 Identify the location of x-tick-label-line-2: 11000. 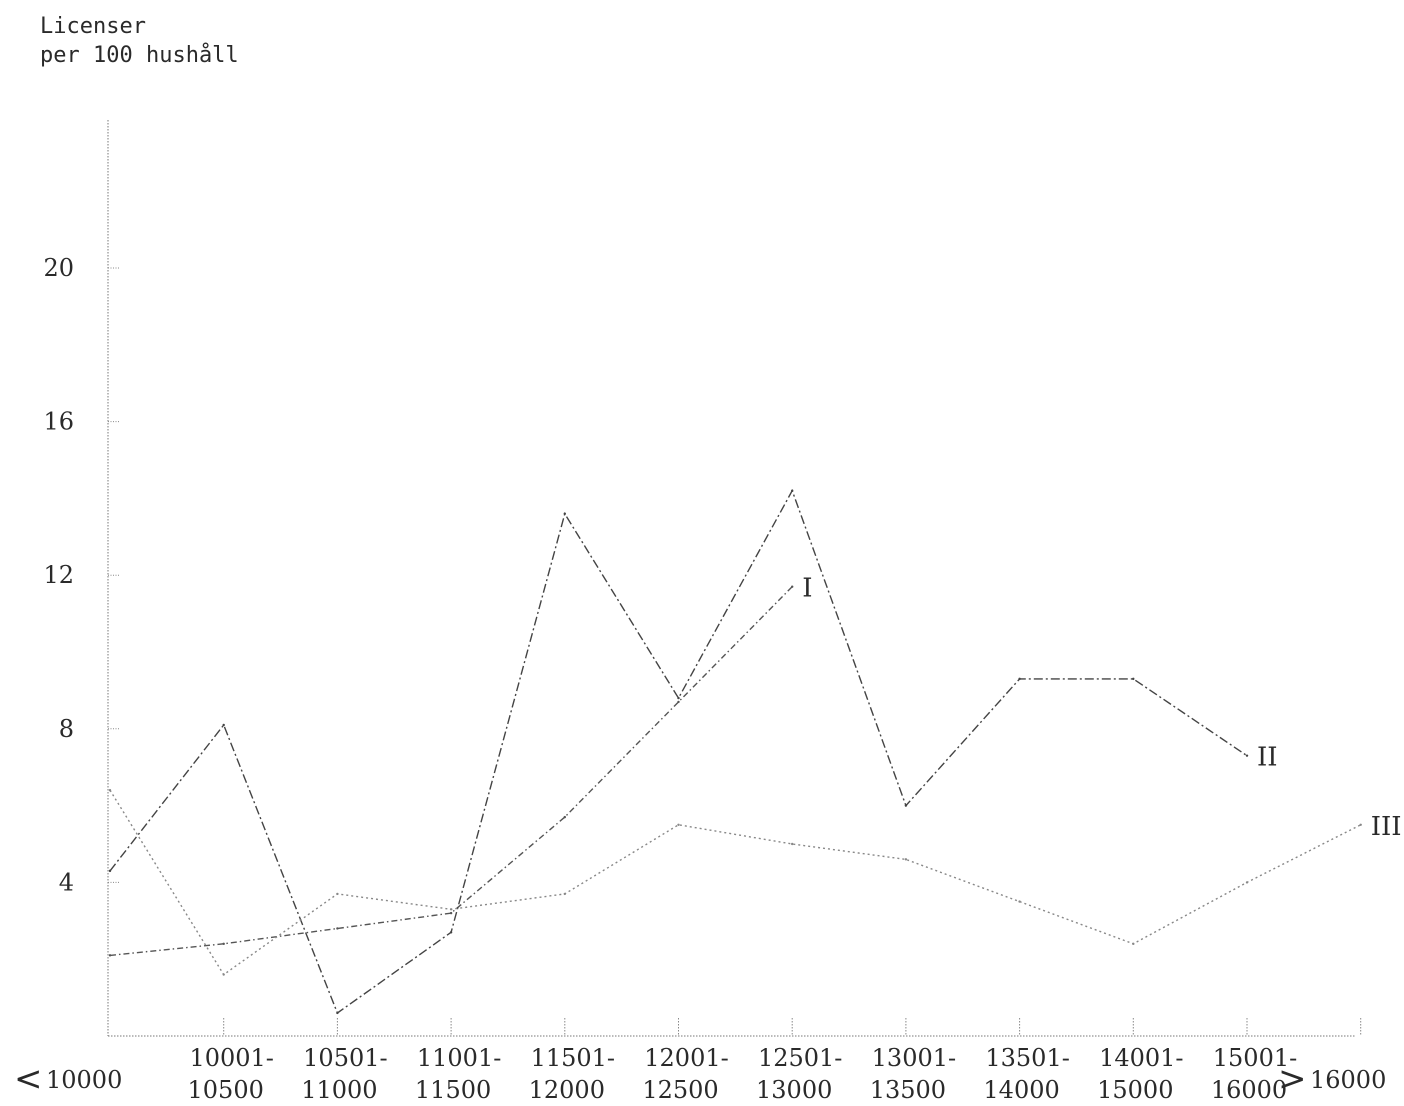
(339, 1090).